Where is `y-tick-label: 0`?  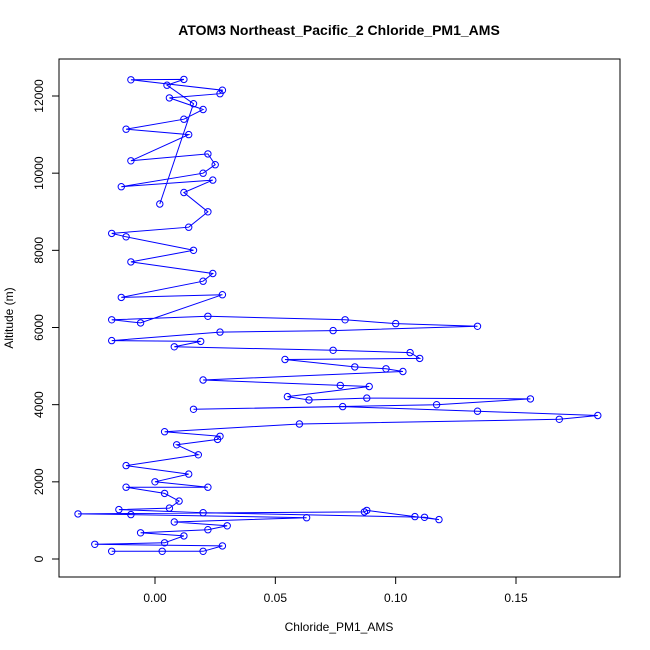
y-tick-label: 0 is located at coordinates (39, 558).